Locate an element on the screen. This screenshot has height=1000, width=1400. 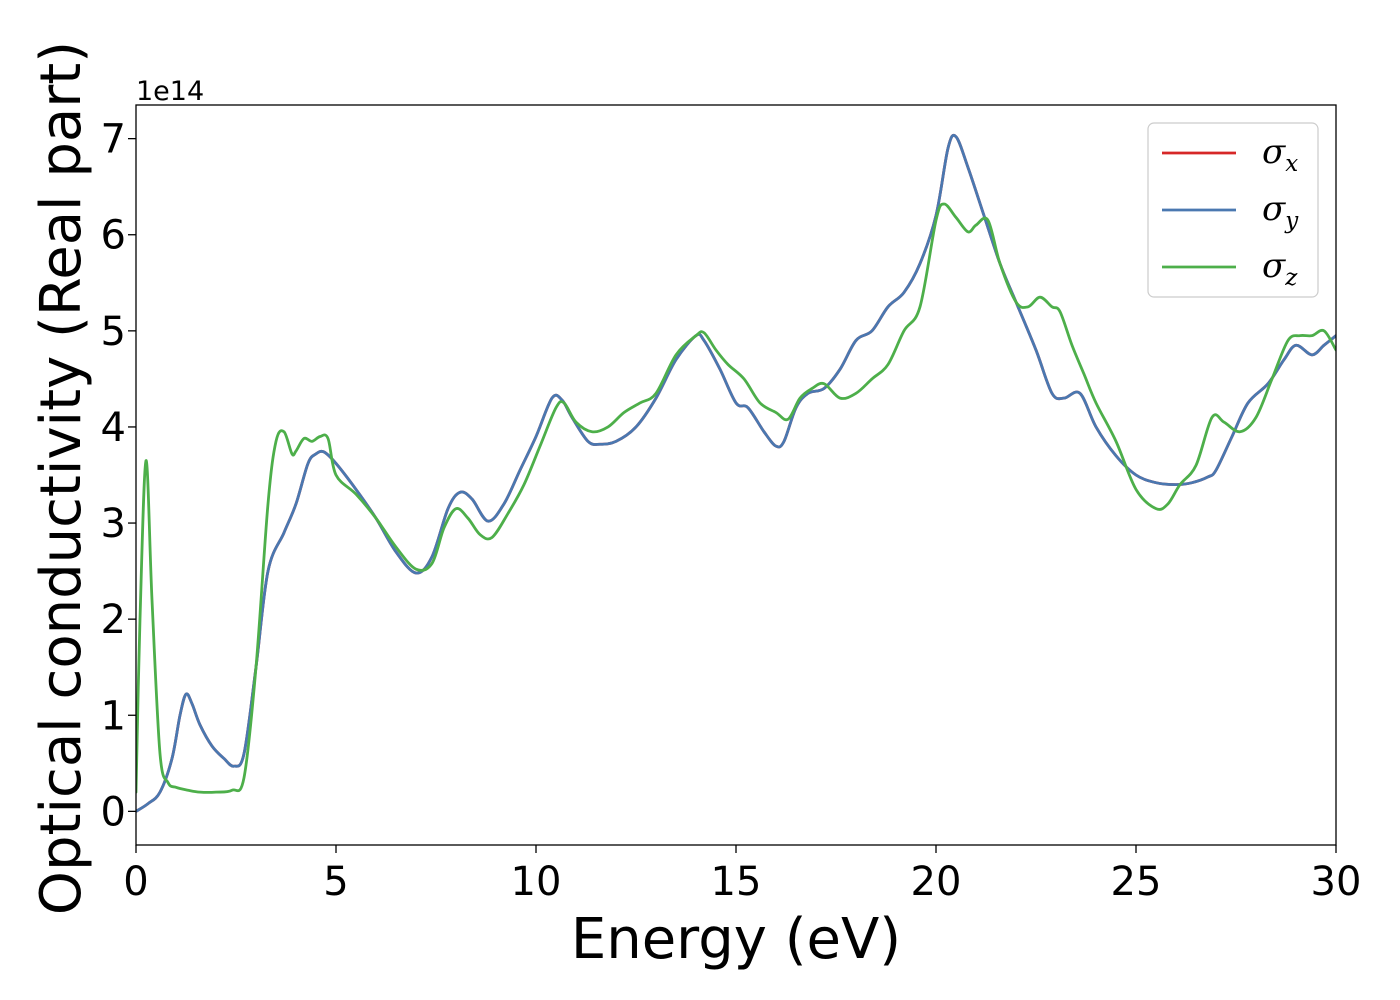
y-axis-ticks: 0 1 2 3 4 5 6 7 is located at coordinates (118, 476).